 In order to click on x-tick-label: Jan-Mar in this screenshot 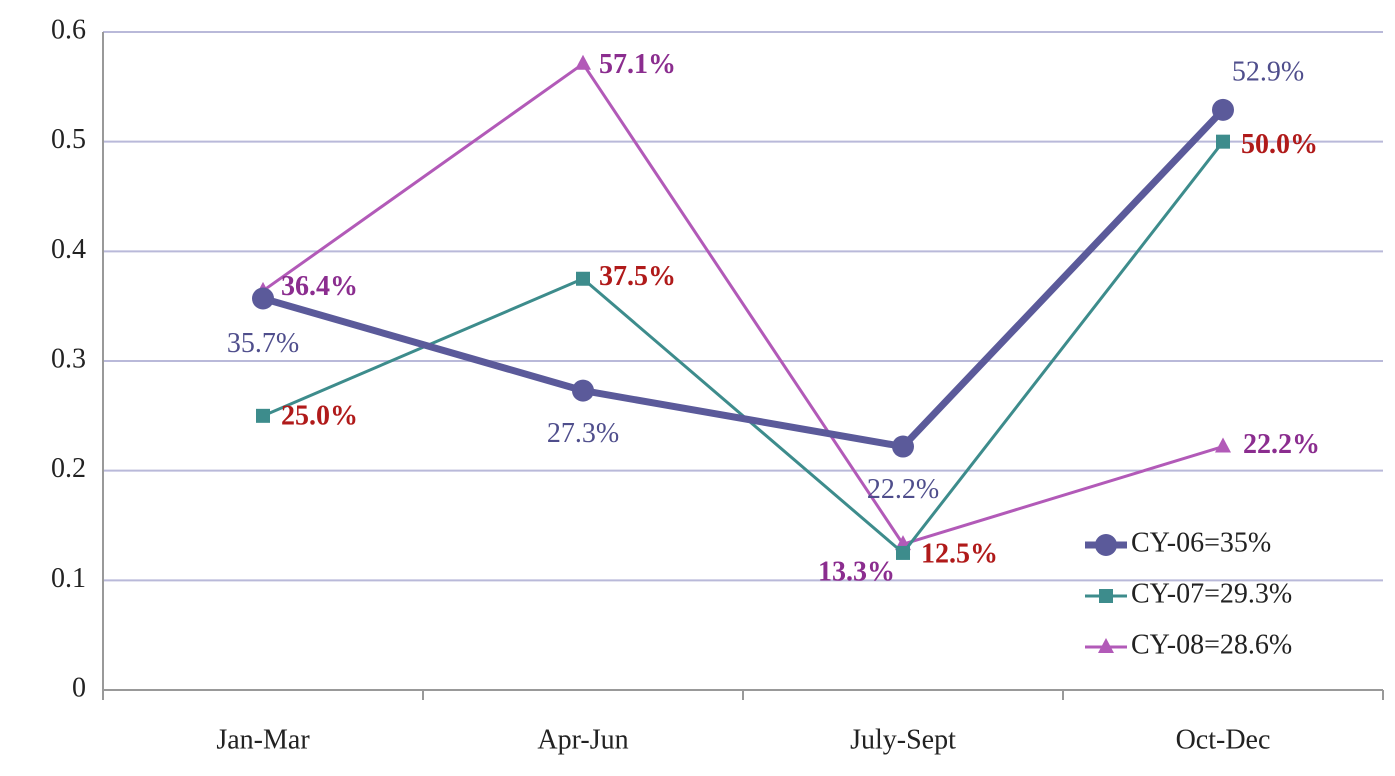, I will do `click(263, 739)`.